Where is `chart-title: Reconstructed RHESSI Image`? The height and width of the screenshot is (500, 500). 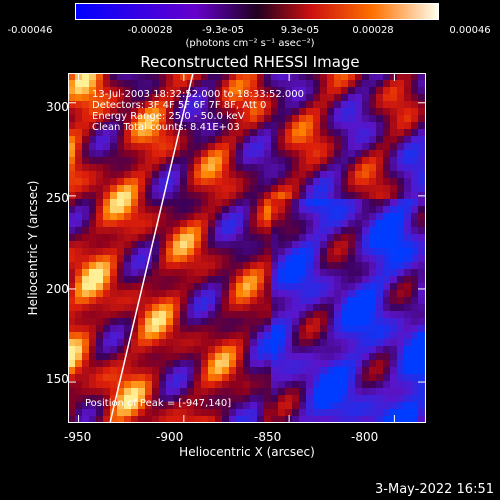
chart-title: Reconstructed RHESSI Image is located at coordinates (250, 62).